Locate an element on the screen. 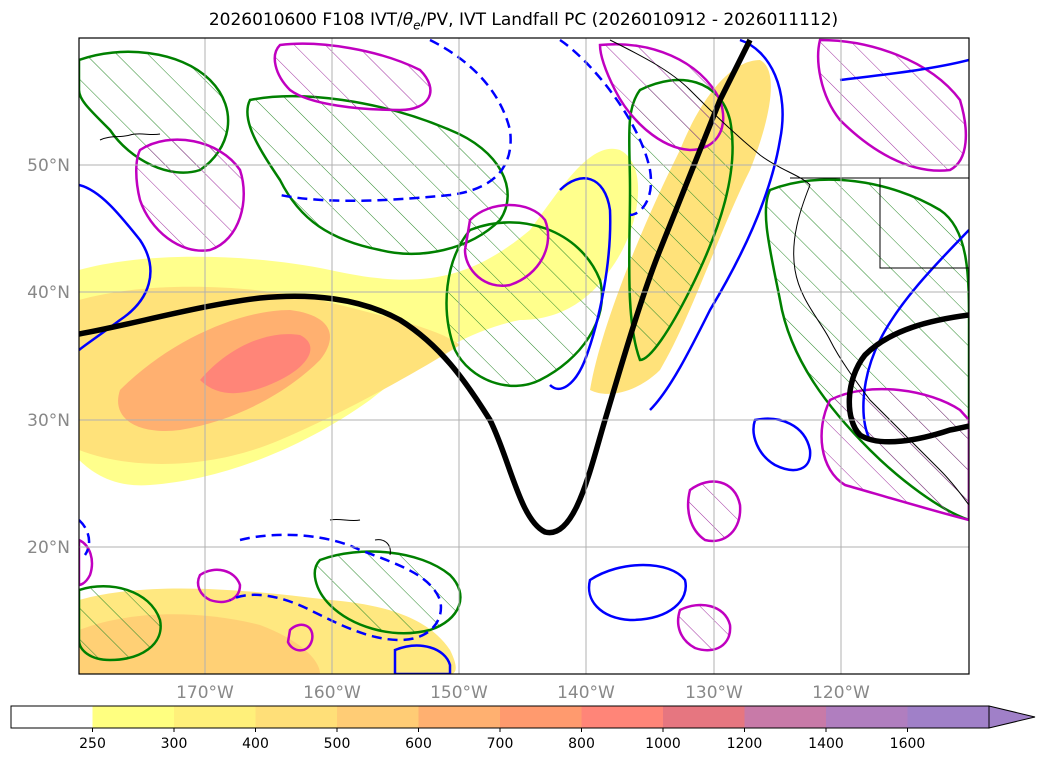  aleutian-islands is located at coordinates (130, 137).